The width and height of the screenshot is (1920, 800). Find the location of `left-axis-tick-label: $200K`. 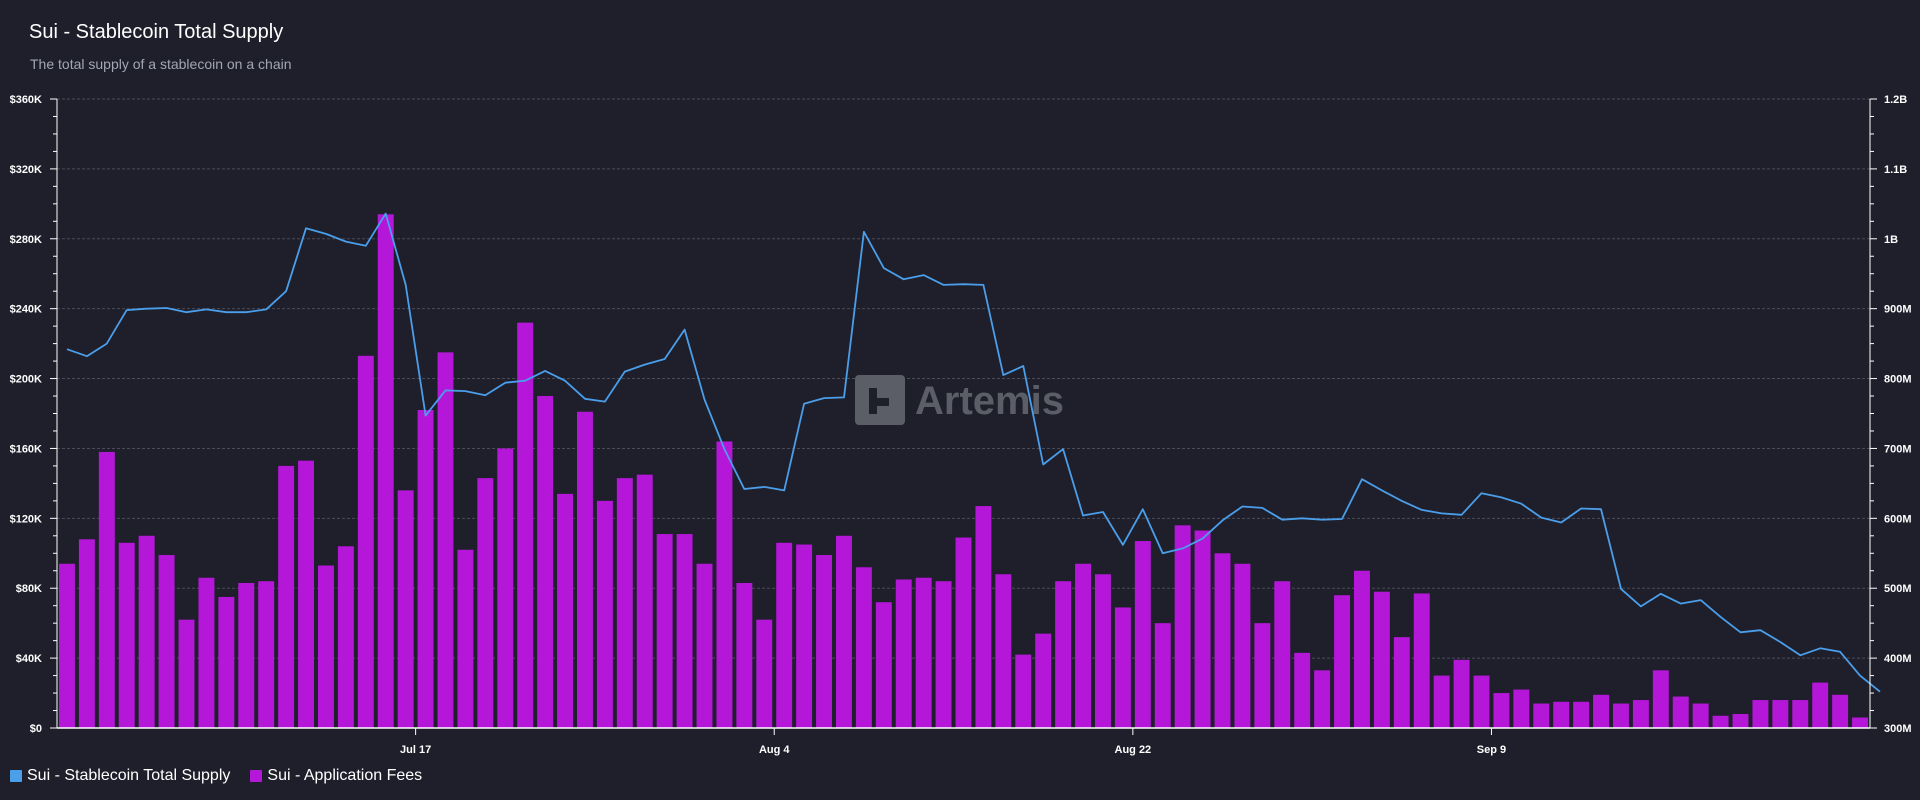

left-axis-tick-label: $200K is located at coordinates (26, 380).